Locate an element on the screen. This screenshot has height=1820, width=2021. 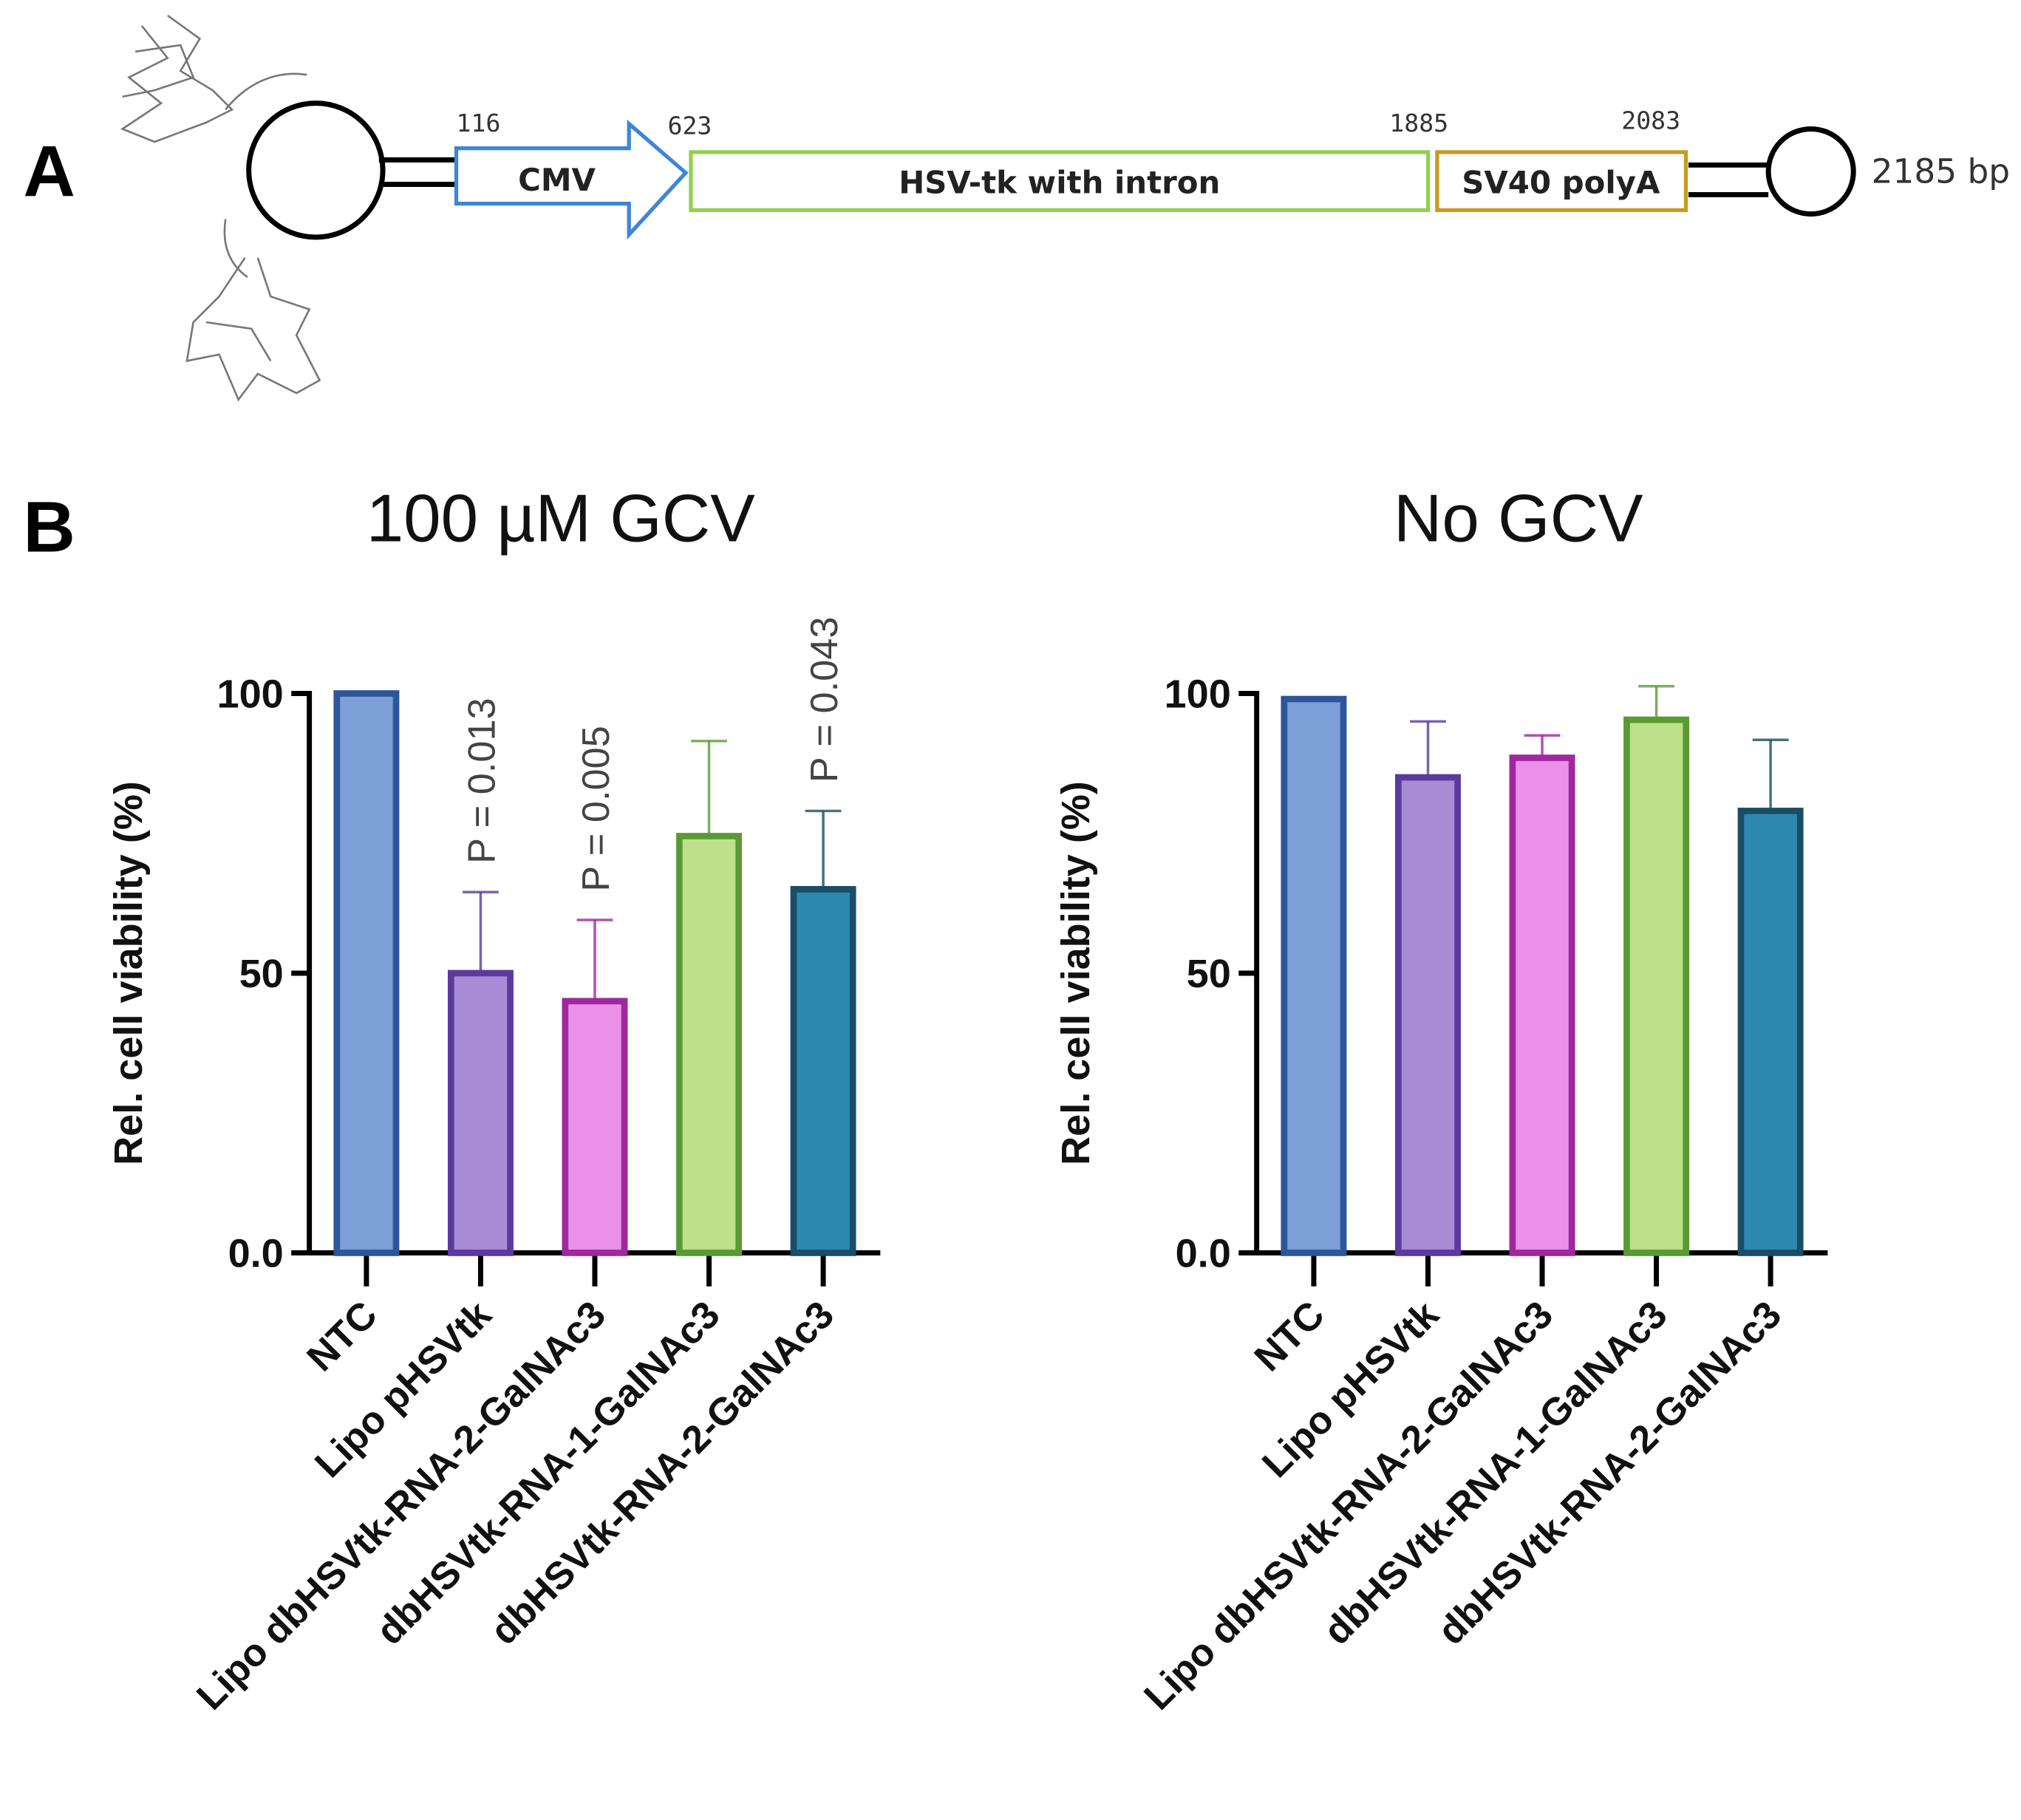
element-label: SV40 polyA is located at coordinates (1561, 183).